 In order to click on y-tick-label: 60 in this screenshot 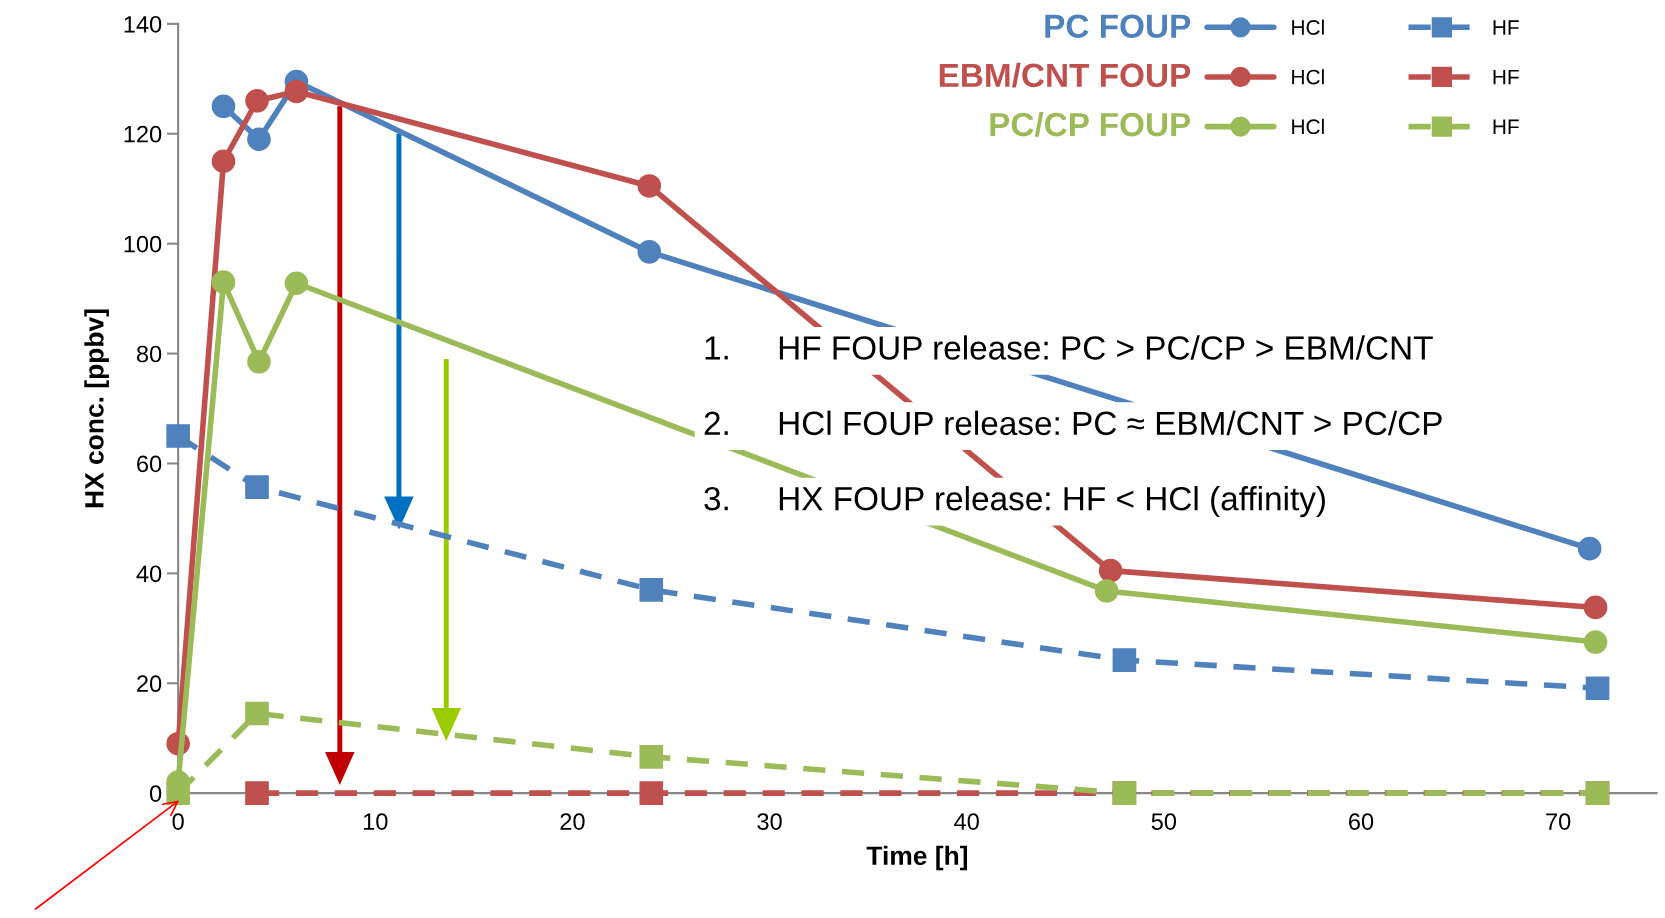, I will do `click(149, 464)`.